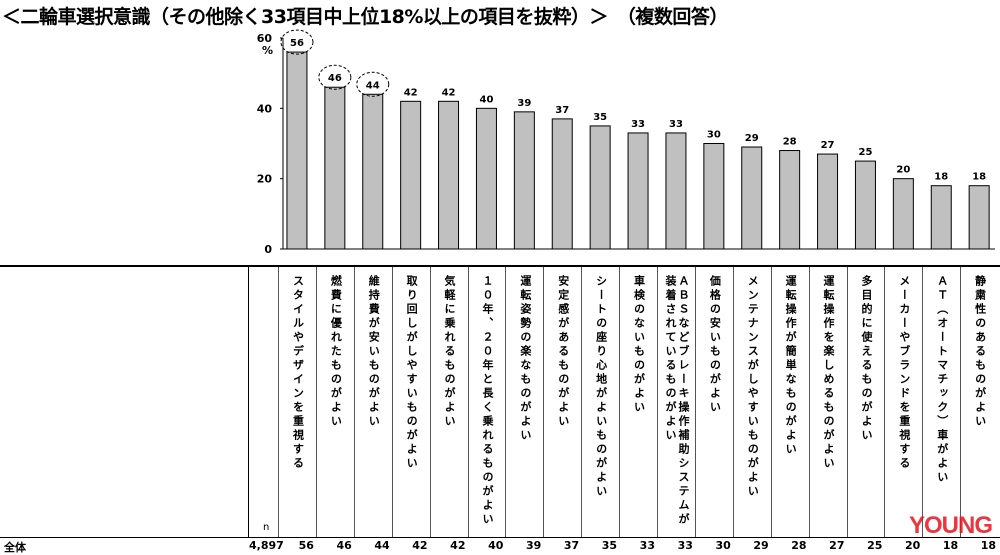  Describe the element at coordinates (306, 545) in the screenshot. I see `table-value: 56` at that location.